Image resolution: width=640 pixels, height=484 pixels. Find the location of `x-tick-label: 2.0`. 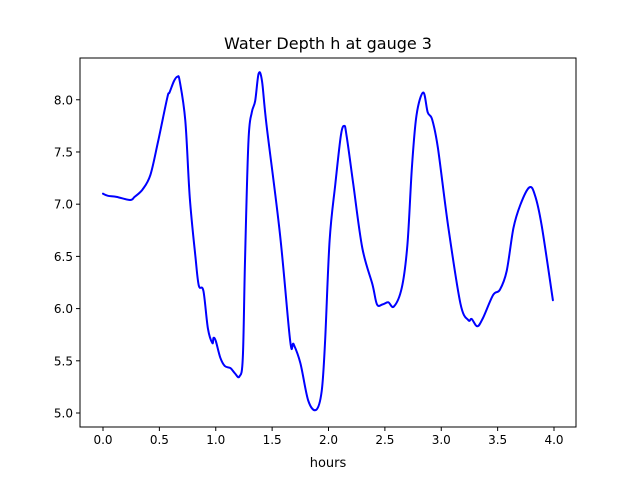

x-tick-label: 2.0 is located at coordinates (328, 440).